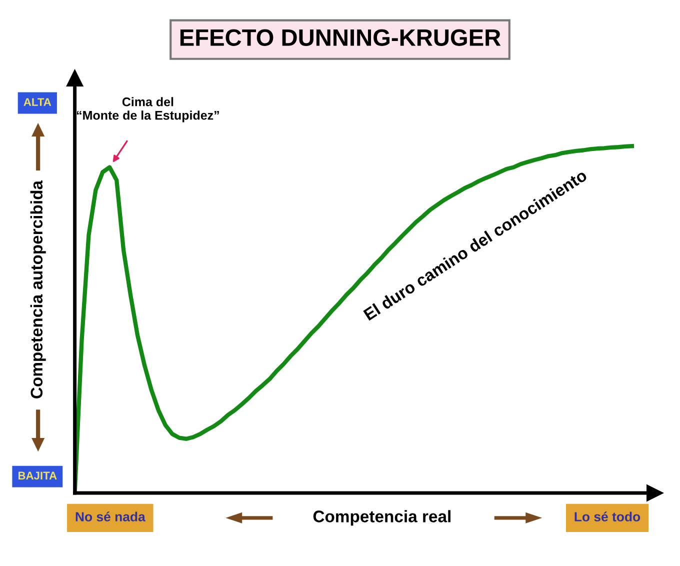 This screenshot has height=566, width=680. Describe the element at coordinates (38, 289) in the screenshot. I see `y-axis-title: Competencia autopercibida` at that location.